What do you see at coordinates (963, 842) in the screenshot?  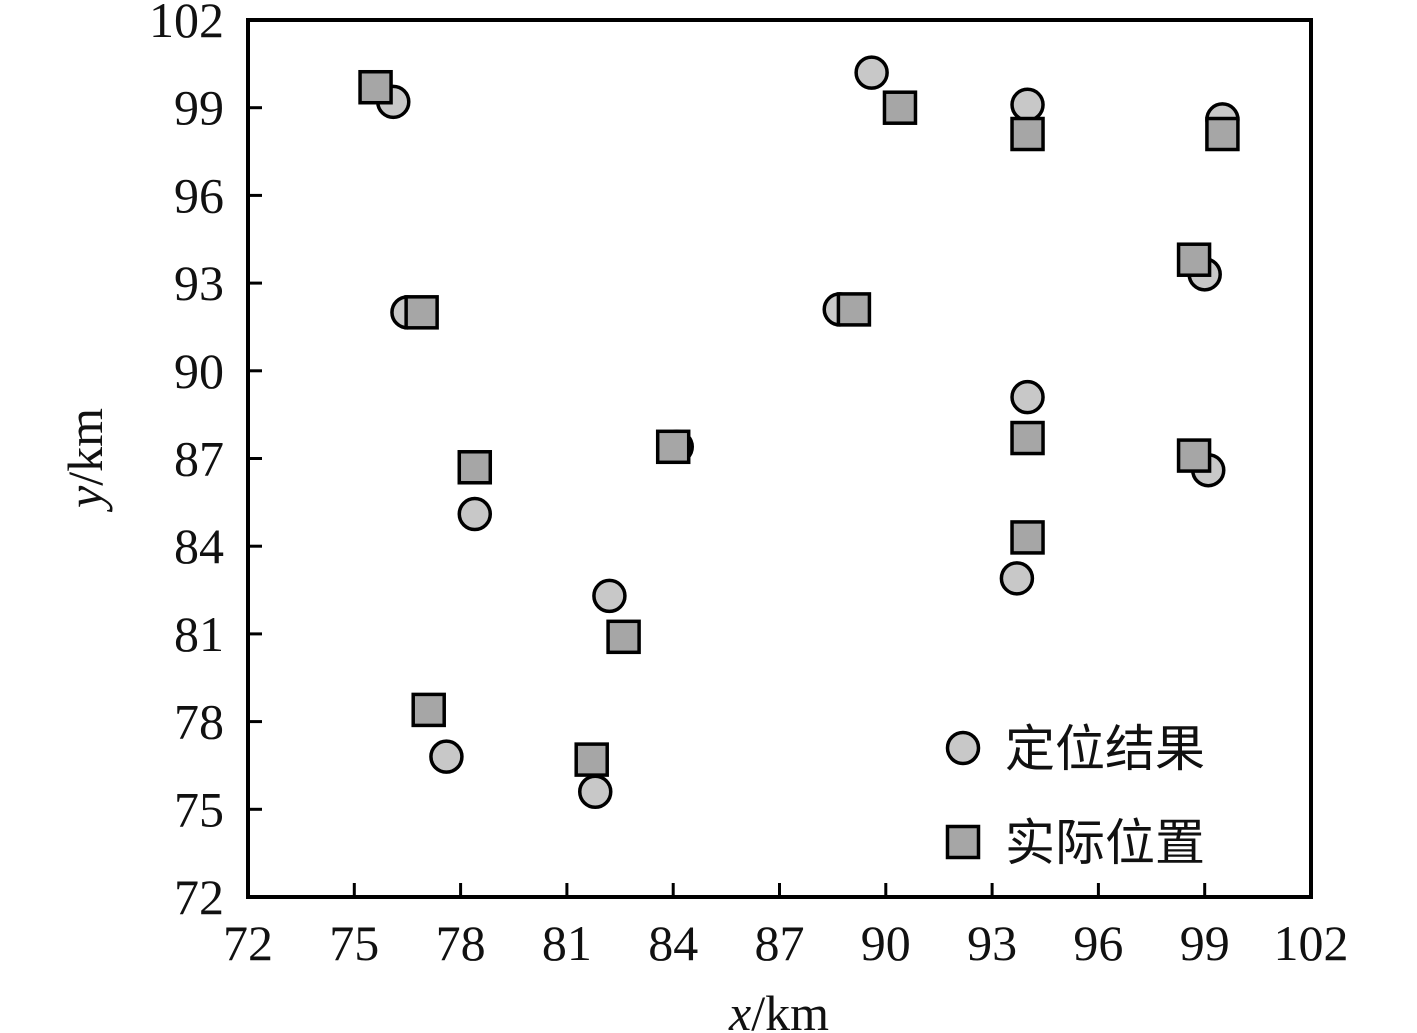 I see `legend-marker-square` at bounding box center [963, 842].